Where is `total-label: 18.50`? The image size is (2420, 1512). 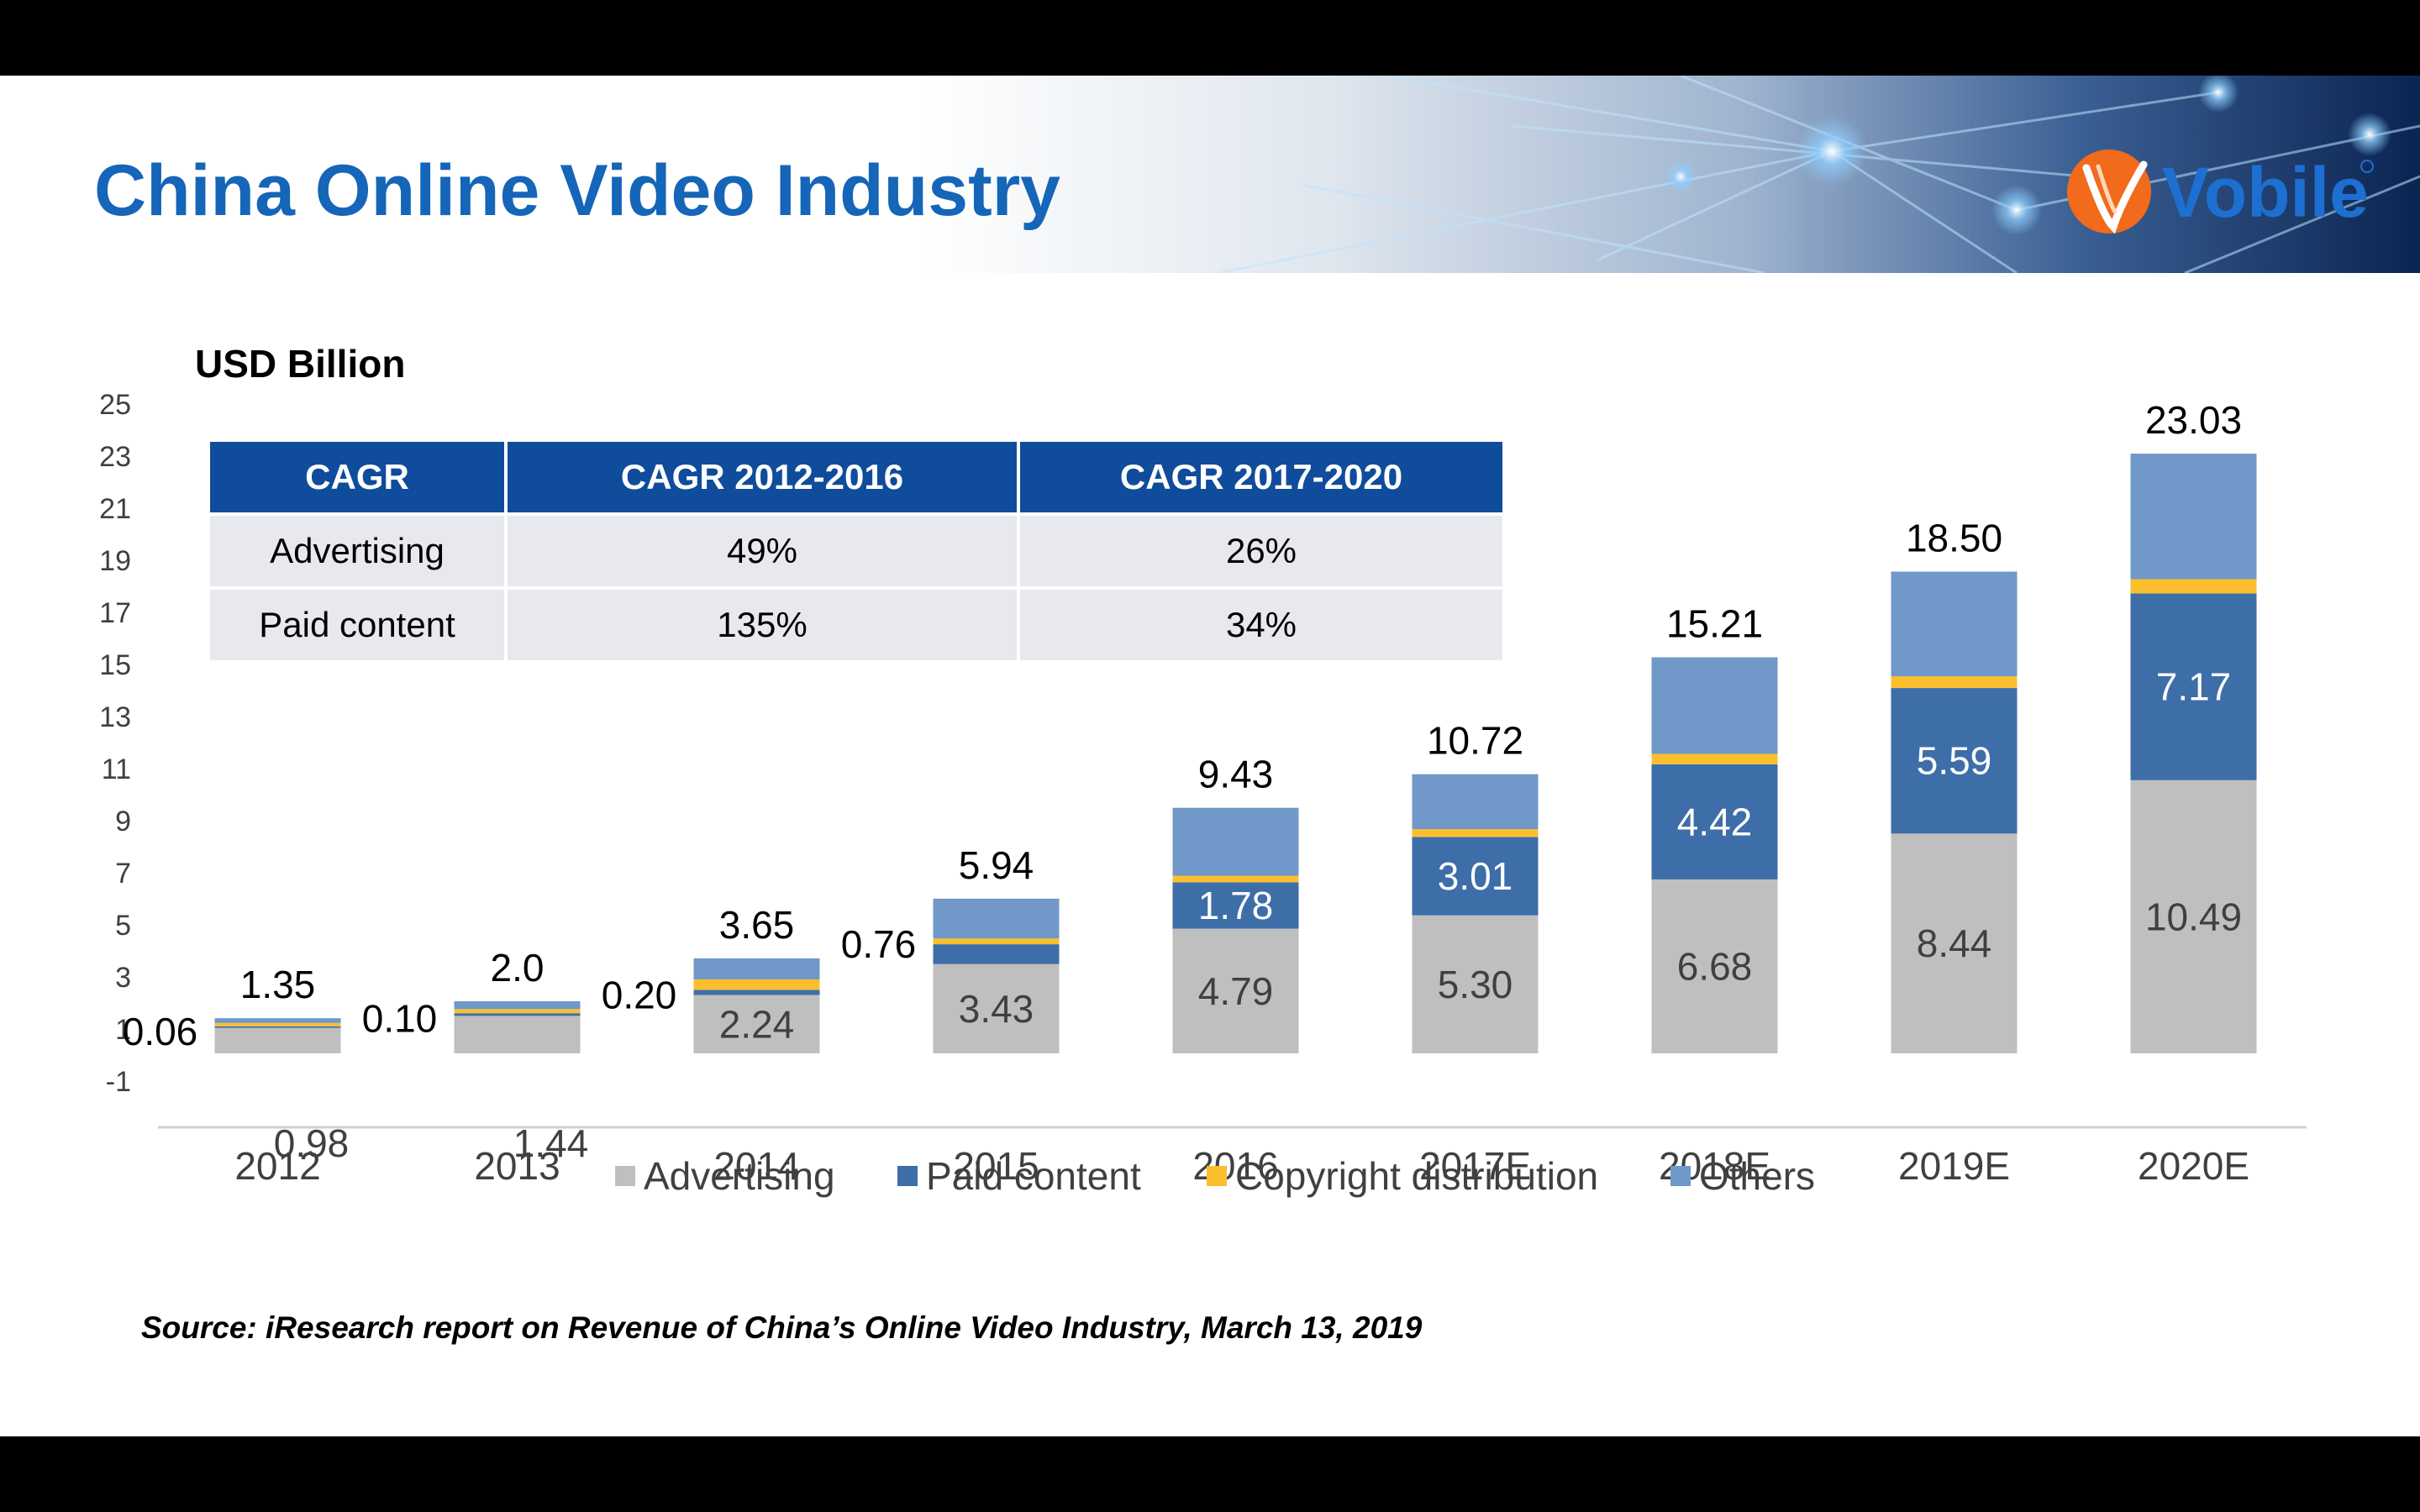
total-label: 18.50 is located at coordinates (1954, 538).